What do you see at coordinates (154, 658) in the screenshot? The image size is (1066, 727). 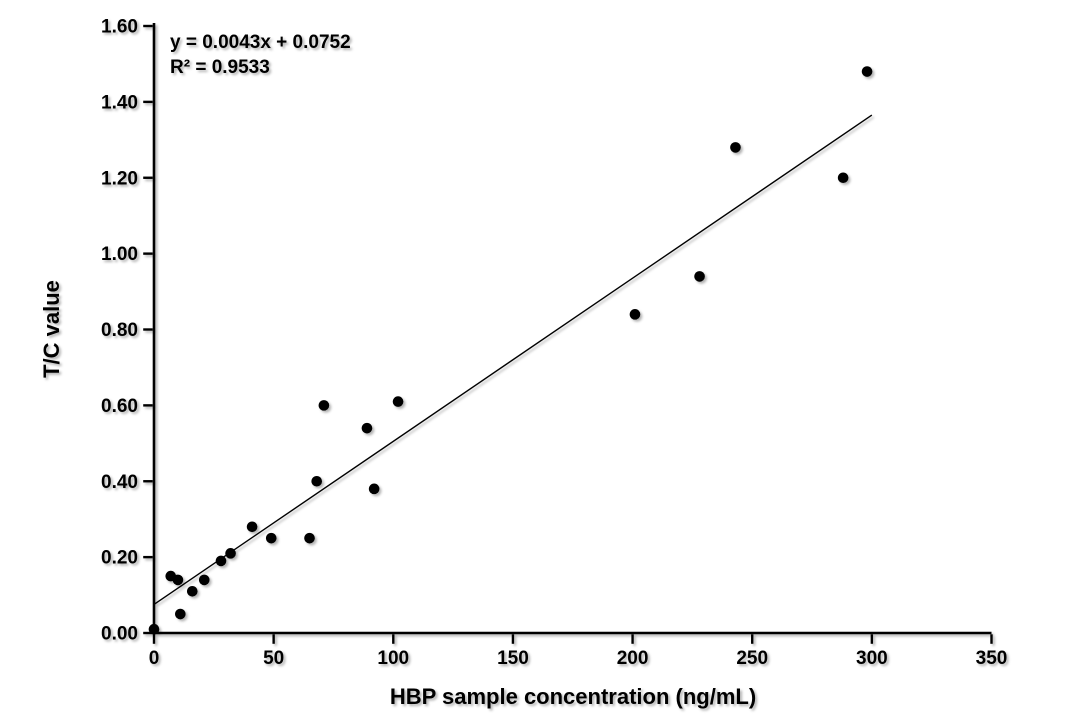 I see `x-tick-label: 0` at bounding box center [154, 658].